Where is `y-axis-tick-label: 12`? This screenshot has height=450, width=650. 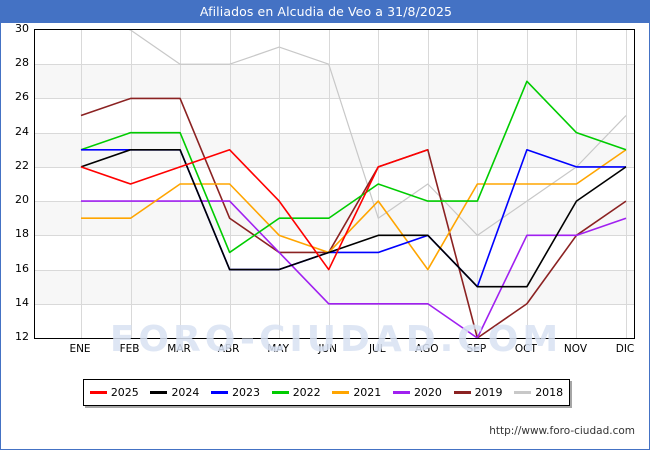 y-axis-tick-label: 12 is located at coordinates (22, 336).